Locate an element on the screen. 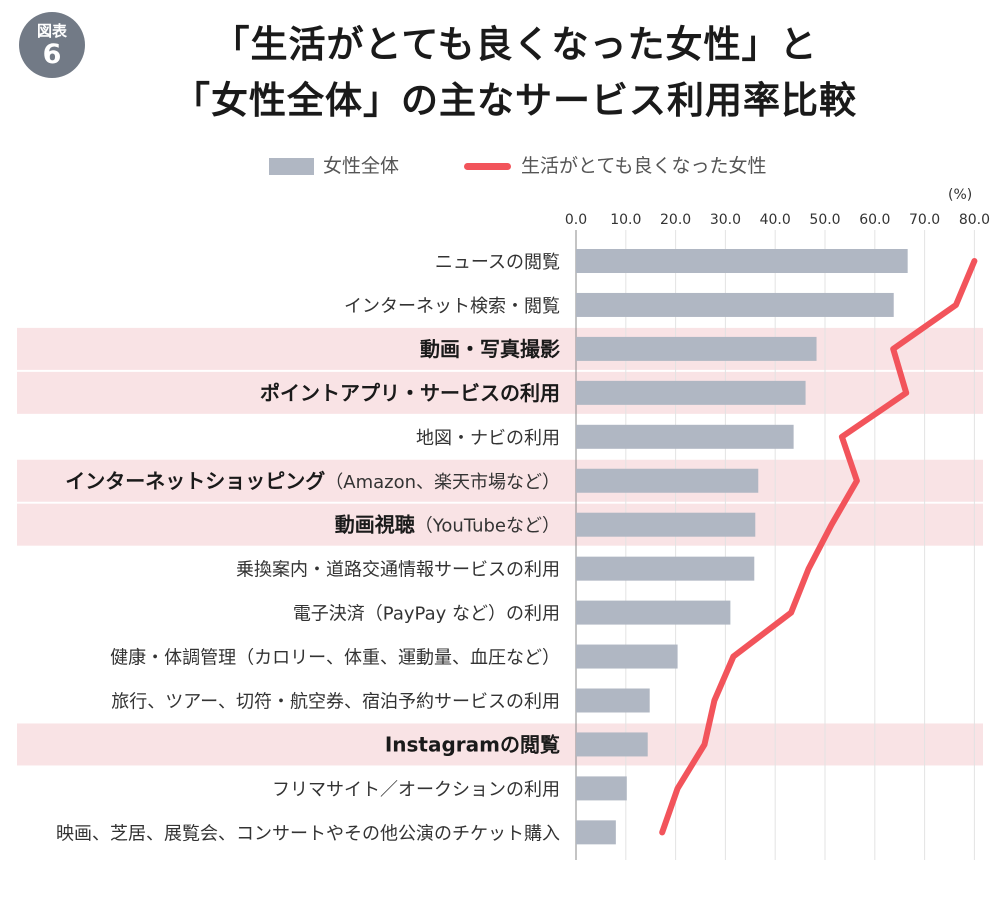 The height and width of the screenshot is (900, 1000). category-label: 地図・ナビの利用 is located at coordinates (488, 438).